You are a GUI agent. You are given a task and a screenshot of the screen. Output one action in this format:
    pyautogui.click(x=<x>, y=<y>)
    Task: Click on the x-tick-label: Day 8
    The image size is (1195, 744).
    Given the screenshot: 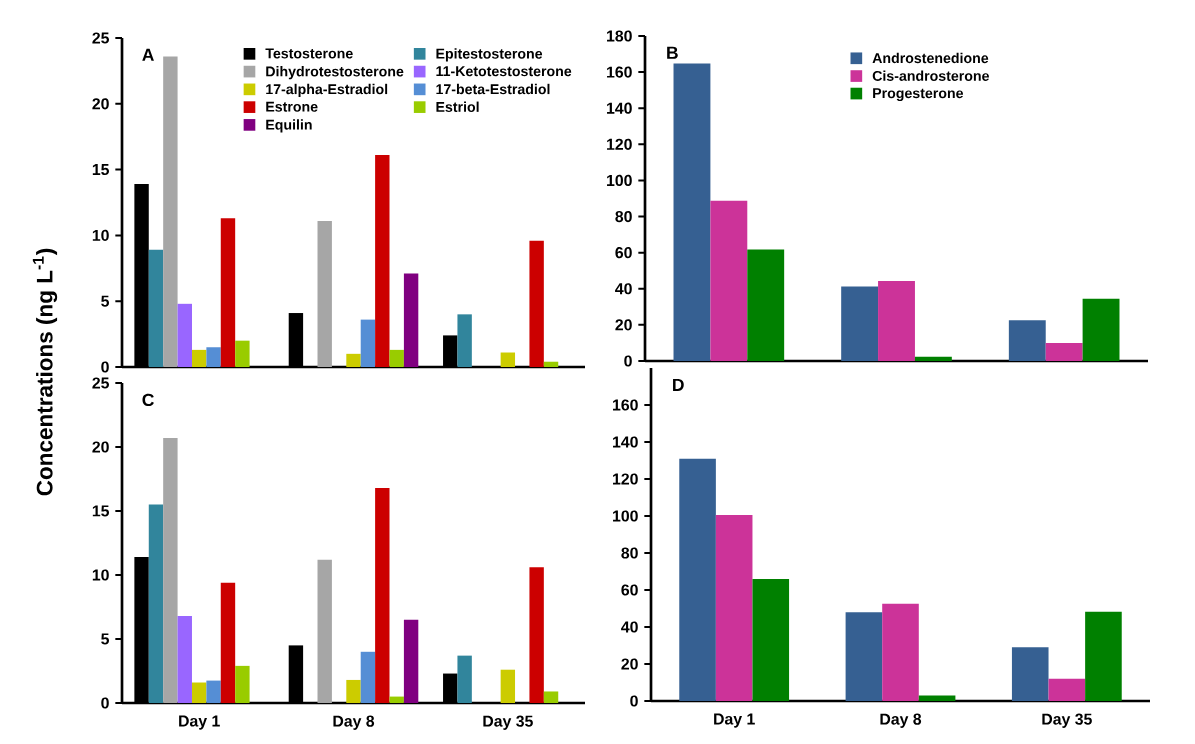 What is the action you would take?
    pyautogui.click(x=354, y=722)
    